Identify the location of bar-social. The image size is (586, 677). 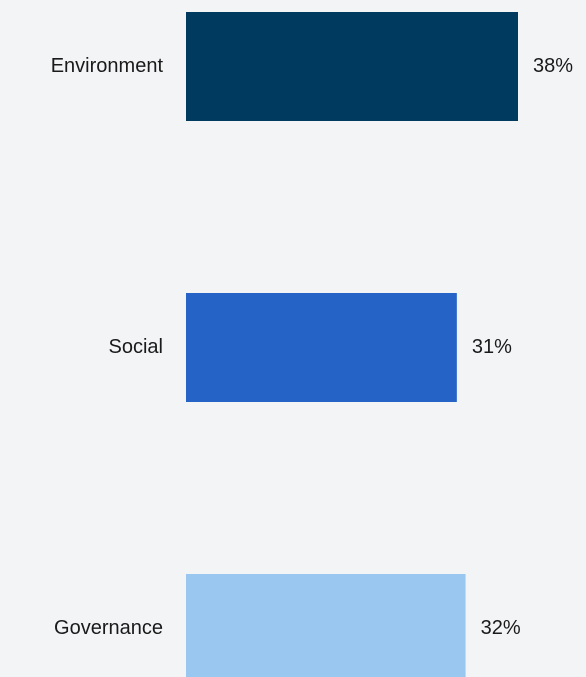
(321, 347).